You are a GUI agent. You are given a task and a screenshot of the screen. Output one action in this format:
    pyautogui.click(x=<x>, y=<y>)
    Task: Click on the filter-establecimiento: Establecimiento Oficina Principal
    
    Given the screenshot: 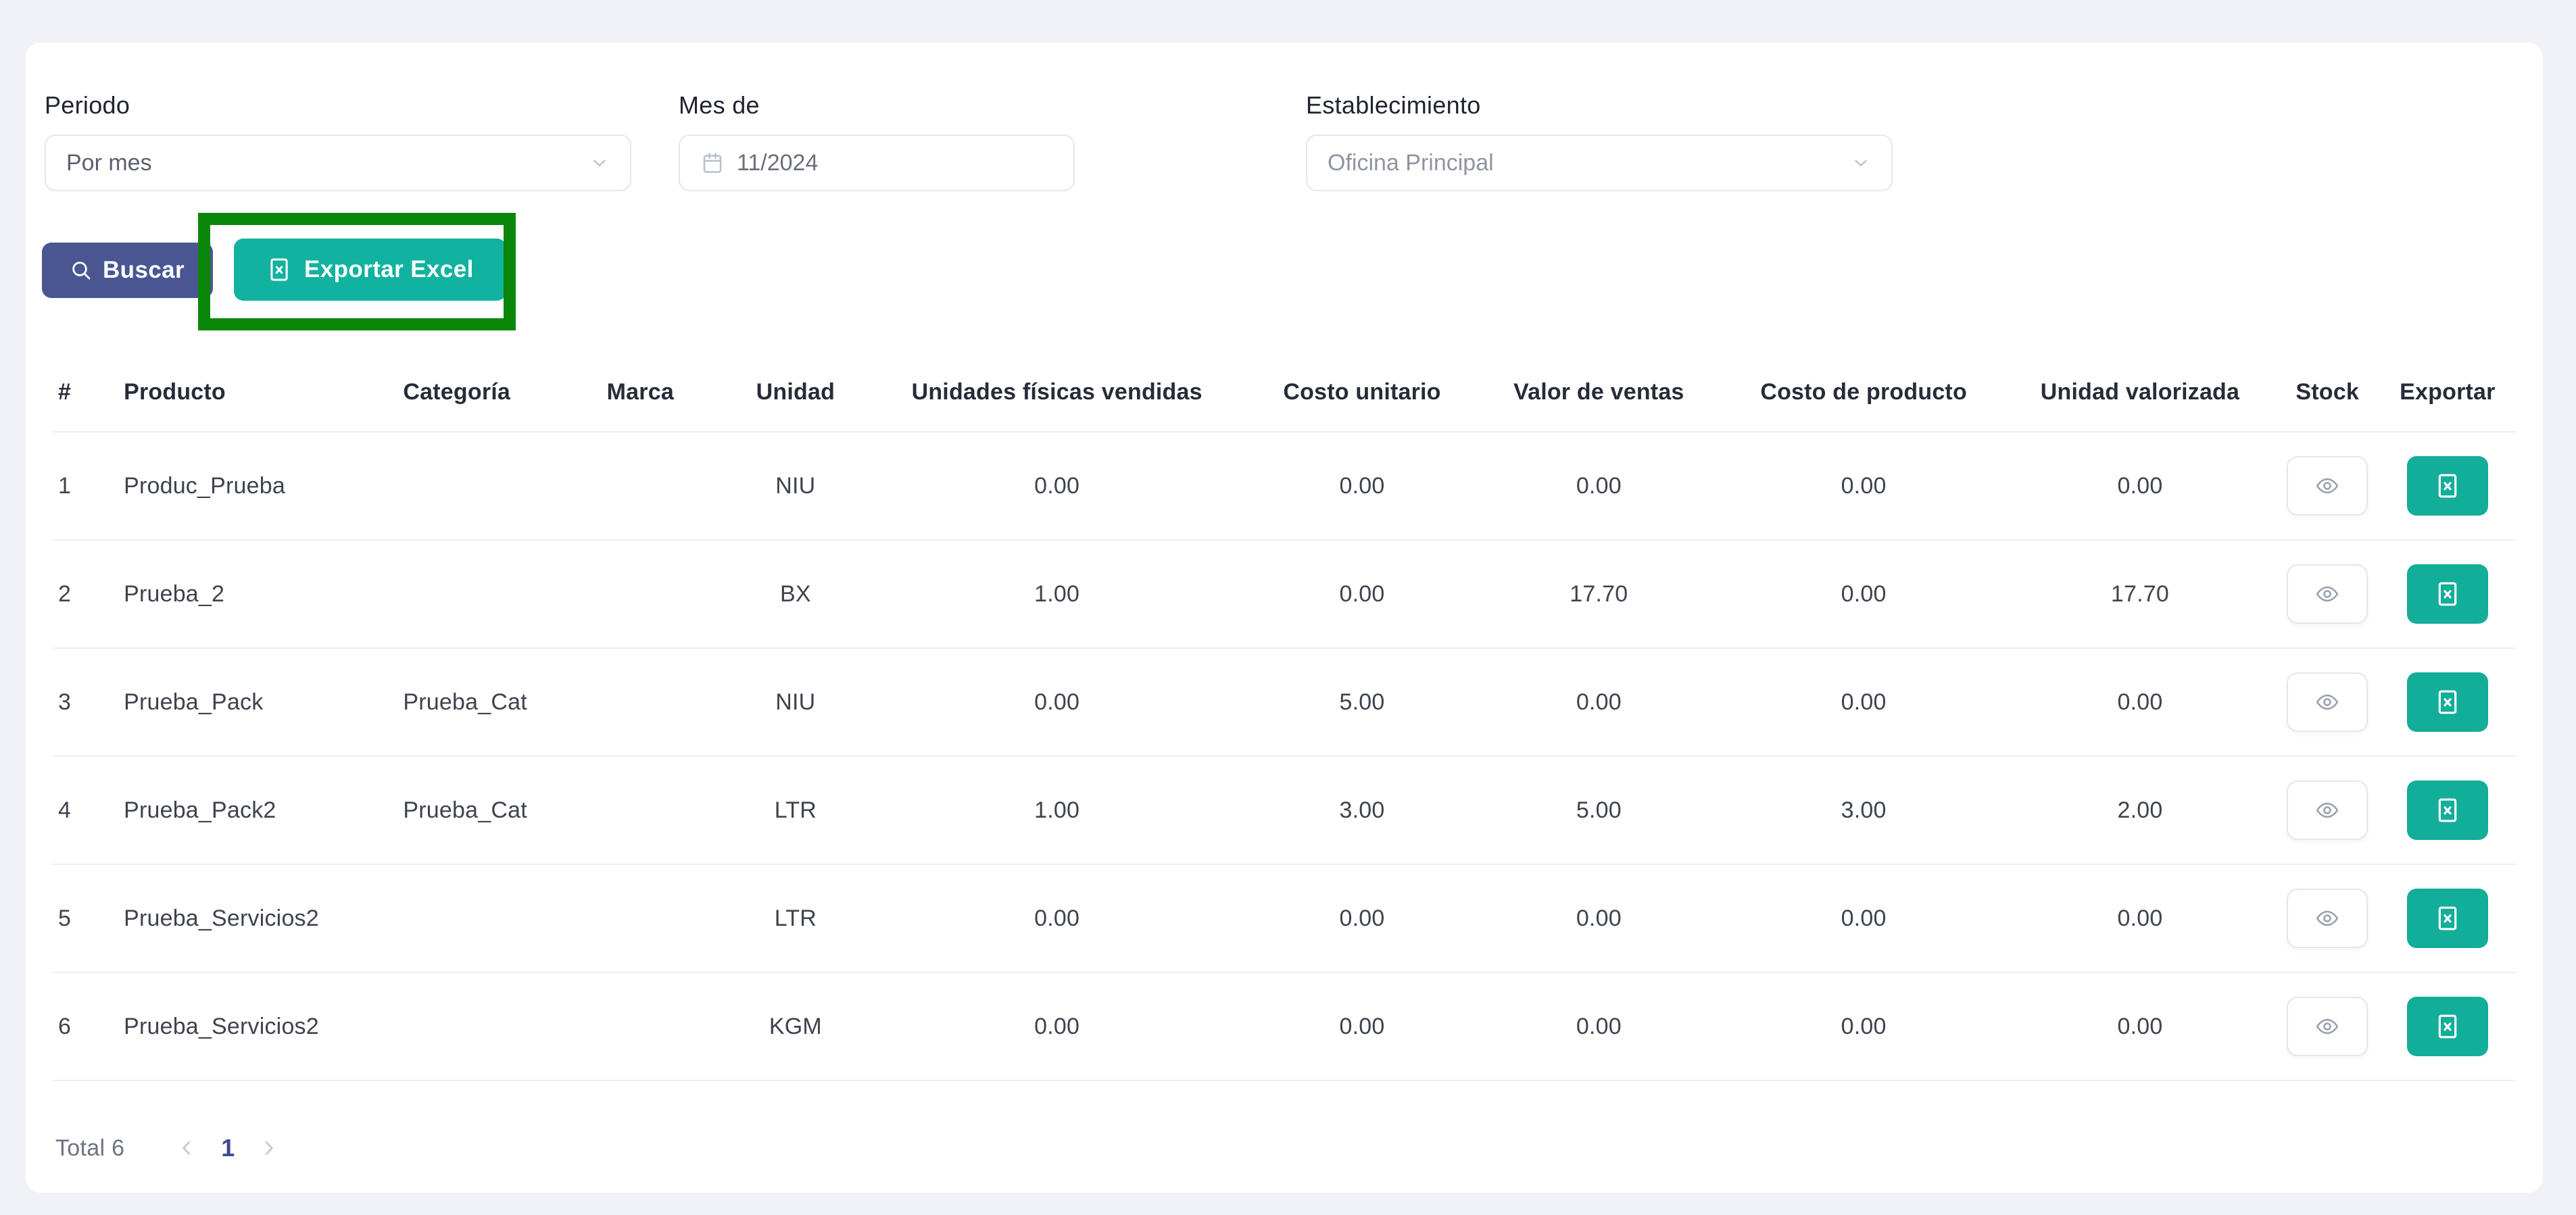 What is the action you would take?
    pyautogui.click(x=1599, y=141)
    